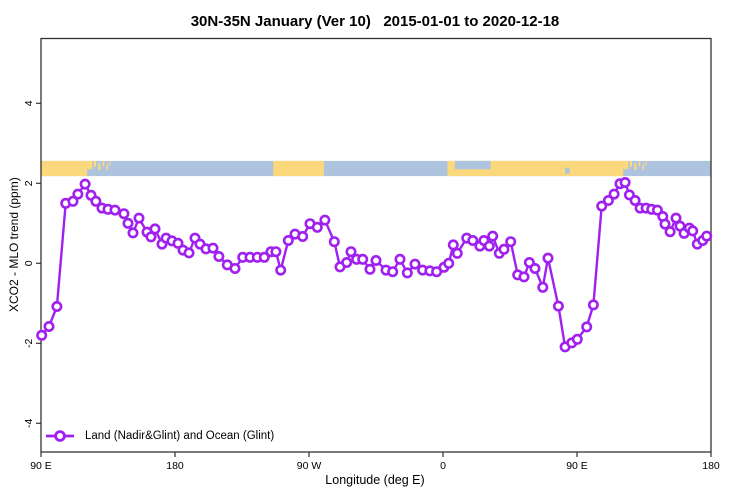  Describe the element at coordinates (375, 480) in the screenshot. I see `x-axis-label: Longitude (deg E)` at that location.